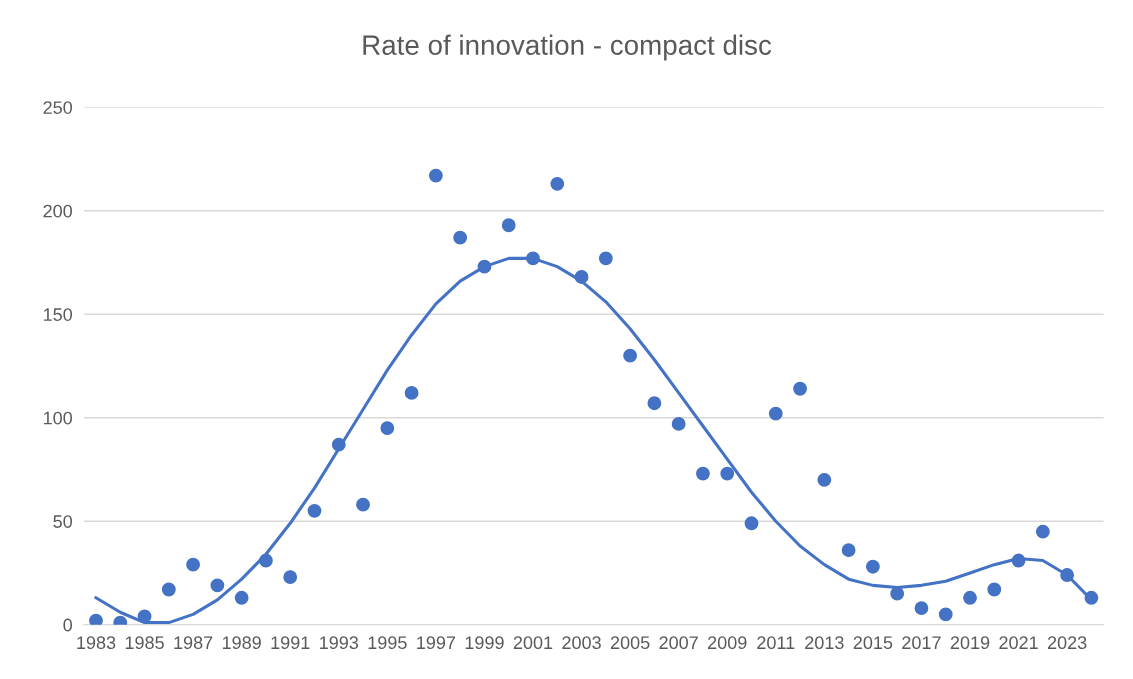 The image size is (1133, 679). I want to click on x-tick-label: 2023, so click(1067, 643).